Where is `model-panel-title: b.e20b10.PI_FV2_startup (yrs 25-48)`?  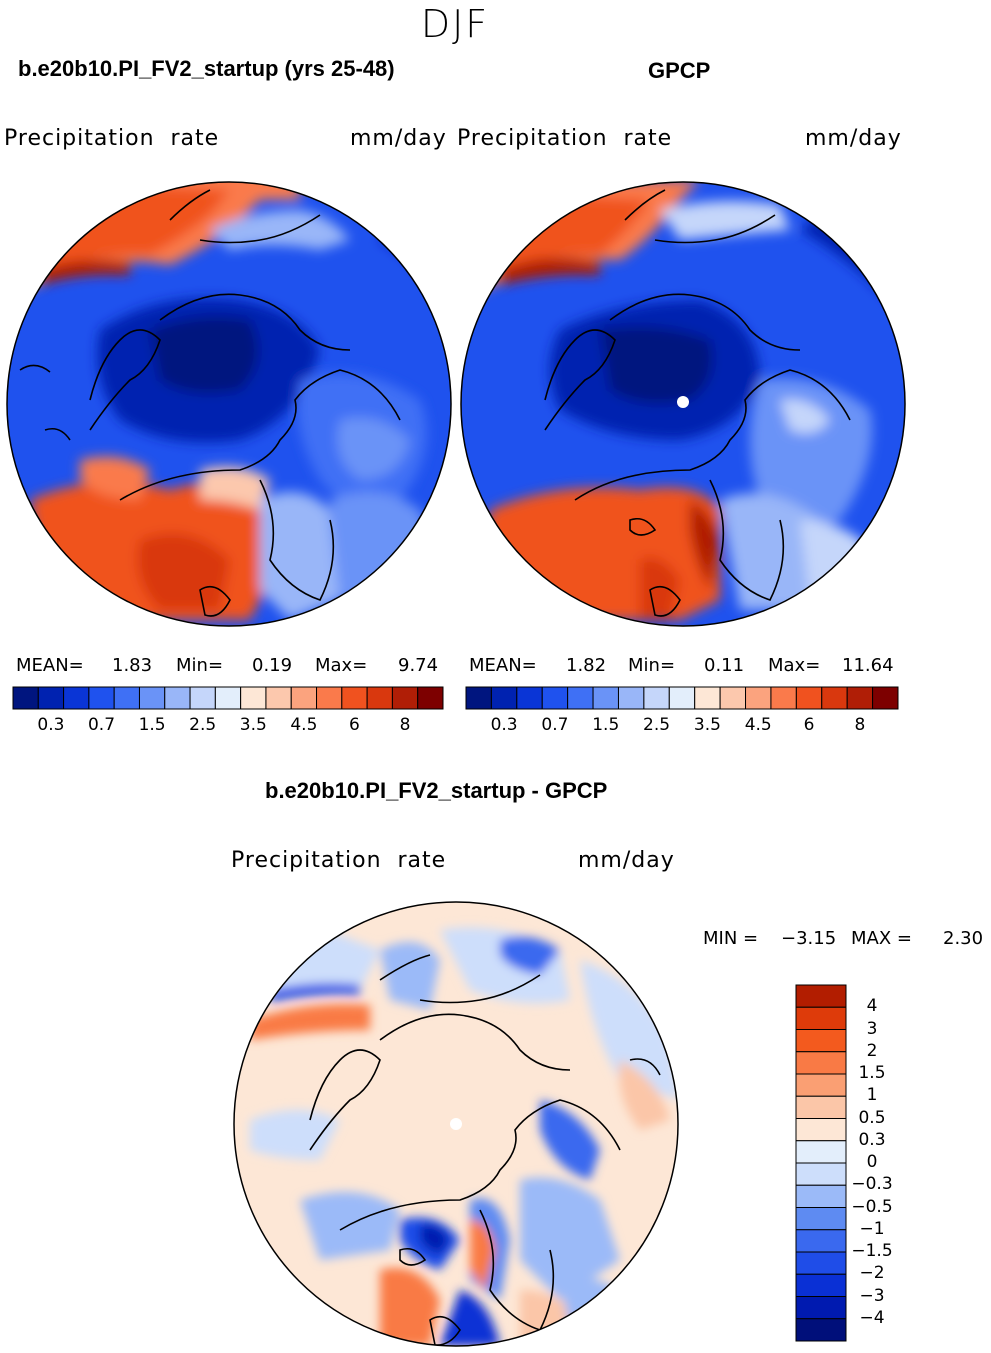 model-panel-title: b.e20b10.PI_FV2_startup (yrs 25-48) is located at coordinates (206, 68).